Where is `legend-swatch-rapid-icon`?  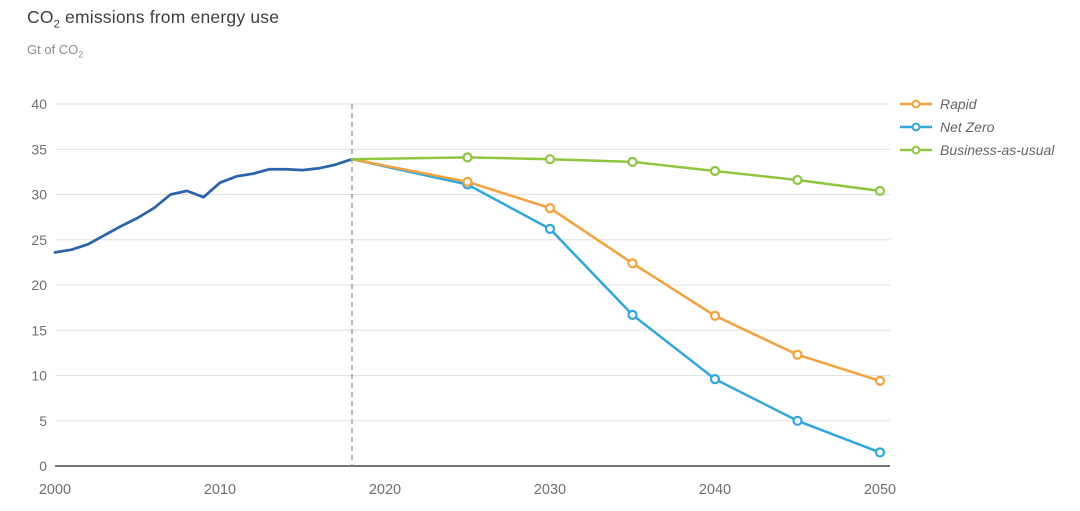 legend-swatch-rapid-icon is located at coordinates (916, 103).